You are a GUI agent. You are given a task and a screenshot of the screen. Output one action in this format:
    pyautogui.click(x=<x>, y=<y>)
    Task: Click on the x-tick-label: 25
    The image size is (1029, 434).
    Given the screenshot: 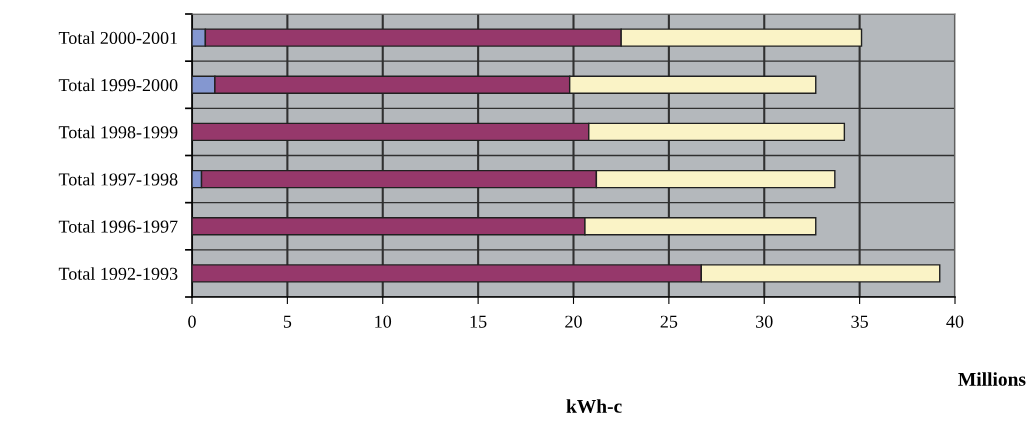 What is the action you would take?
    pyautogui.click(x=669, y=321)
    